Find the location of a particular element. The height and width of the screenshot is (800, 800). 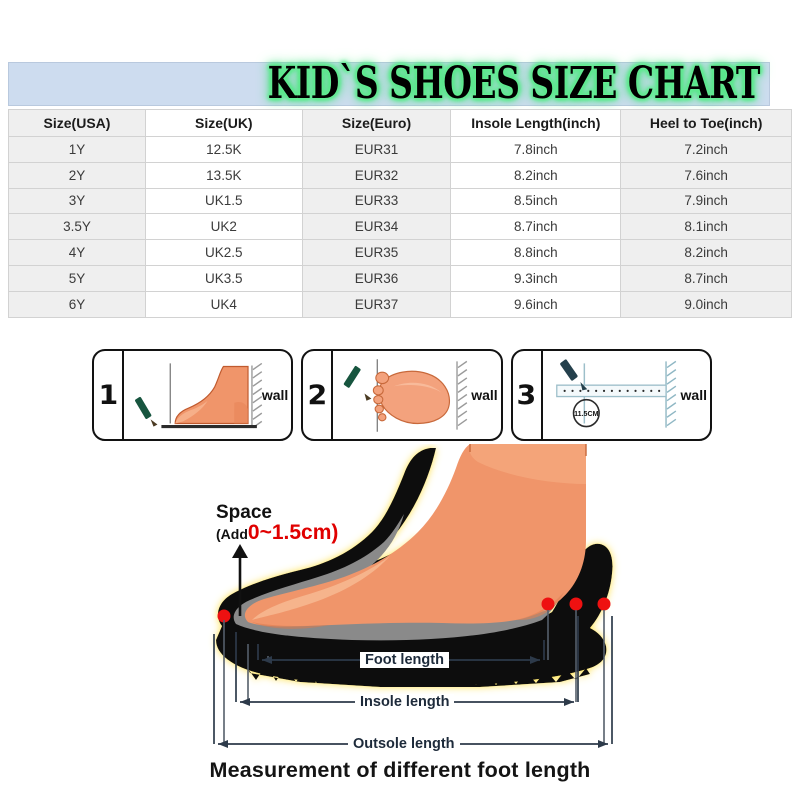

cell-size-uk: UK3.5 is located at coordinates (224, 278).